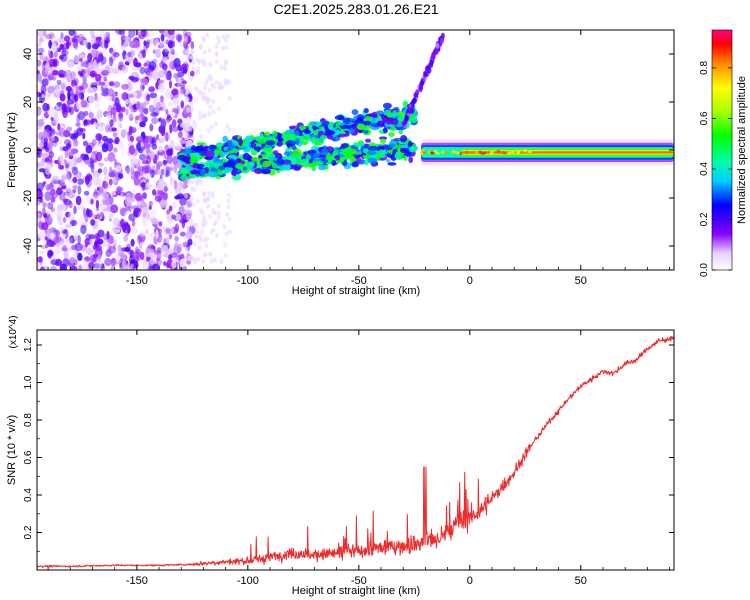 This screenshot has height=600, width=750. Describe the element at coordinates (28, 54) in the screenshot. I see `y-tick-label: 40` at that location.